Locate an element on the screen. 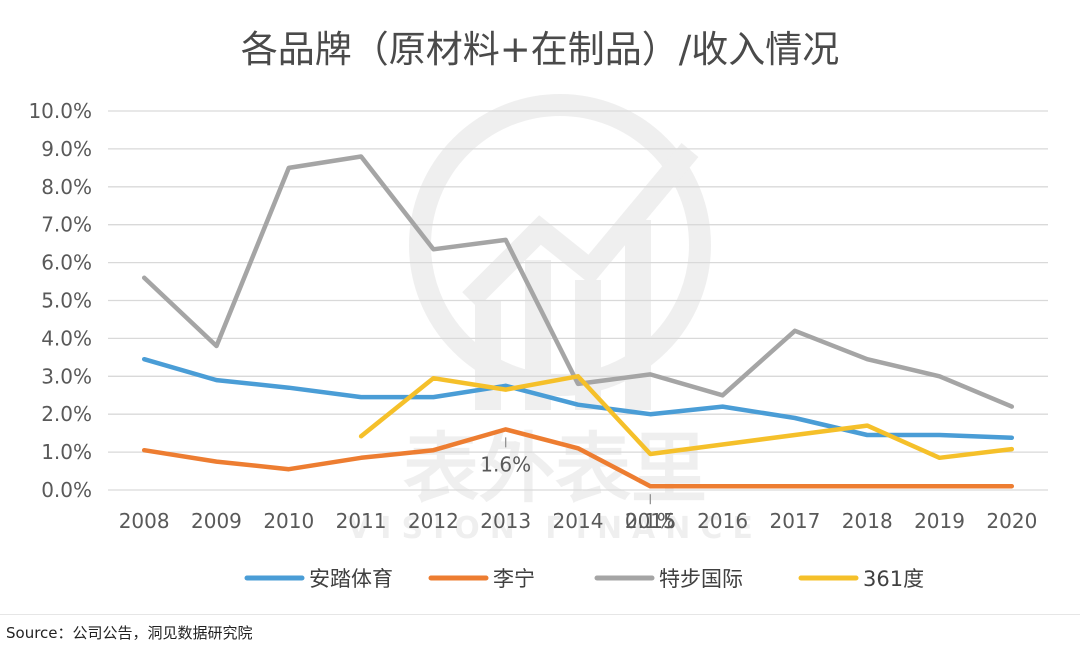  x-tick-label: 2014 is located at coordinates (578, 521).